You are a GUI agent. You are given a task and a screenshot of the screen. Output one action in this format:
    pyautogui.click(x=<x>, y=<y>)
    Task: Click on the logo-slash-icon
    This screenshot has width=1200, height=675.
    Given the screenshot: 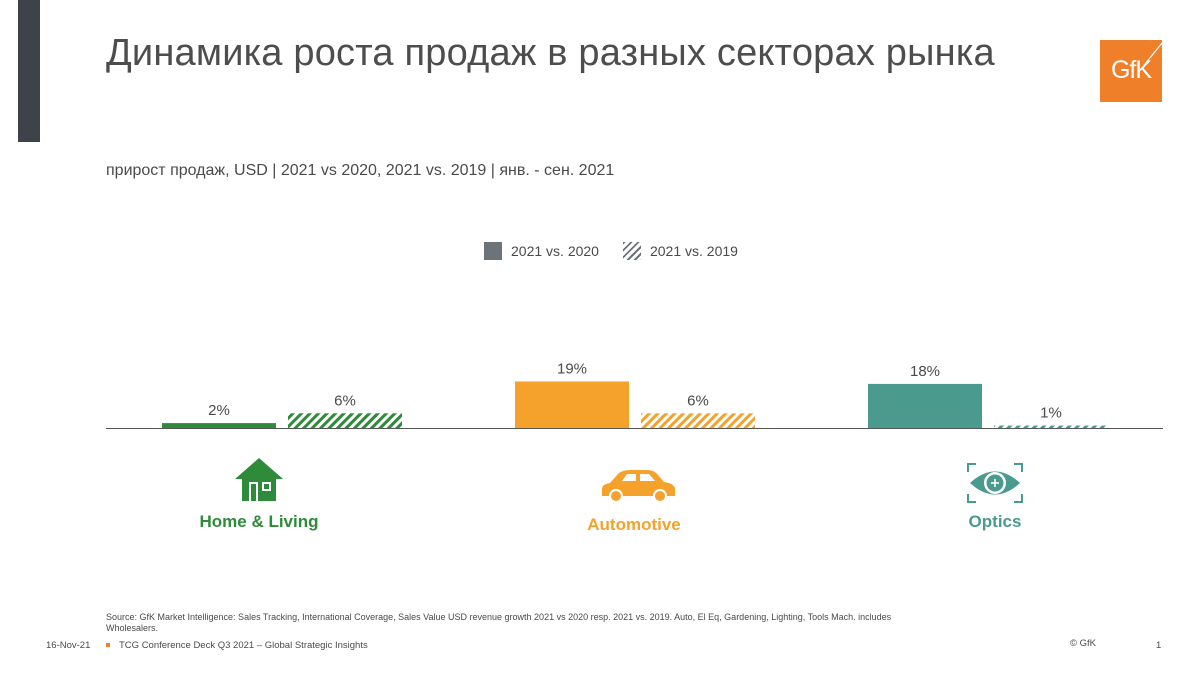 What is the action you would take?
    pyautogui.click(x=1153, y=52)
    